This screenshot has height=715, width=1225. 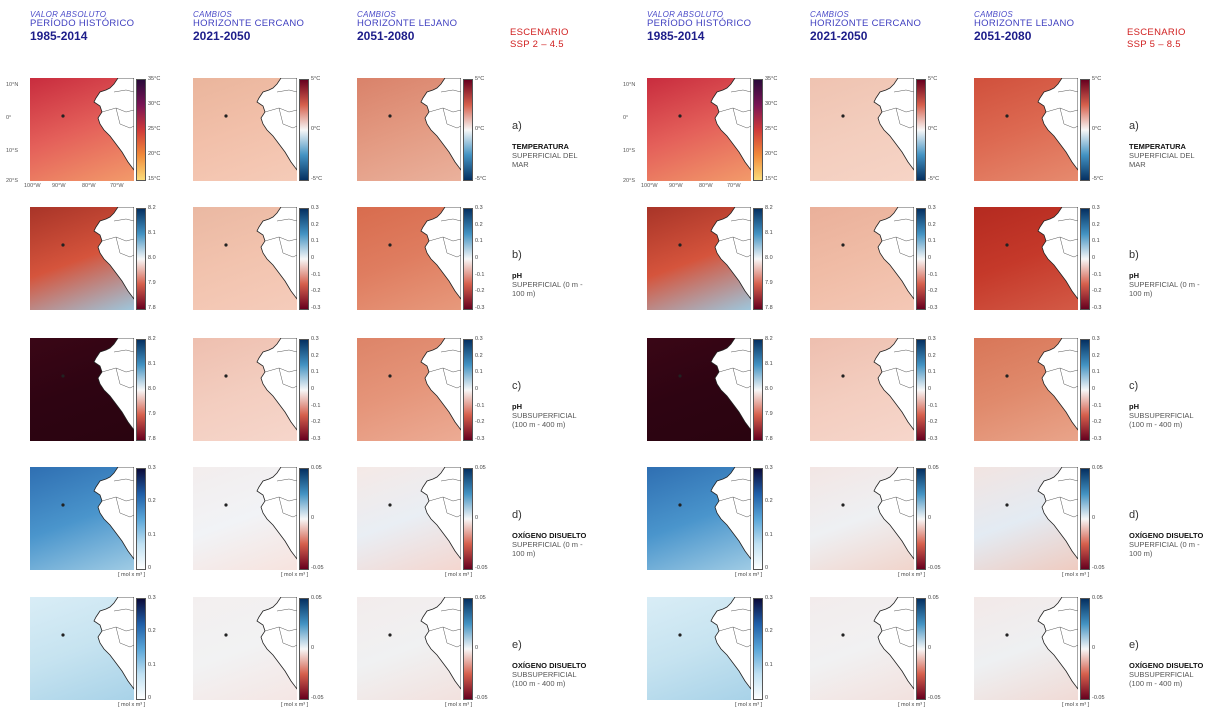 I want to click on header-line-l2: HORIZONTE LEJANO, so click(x=407, y=24).